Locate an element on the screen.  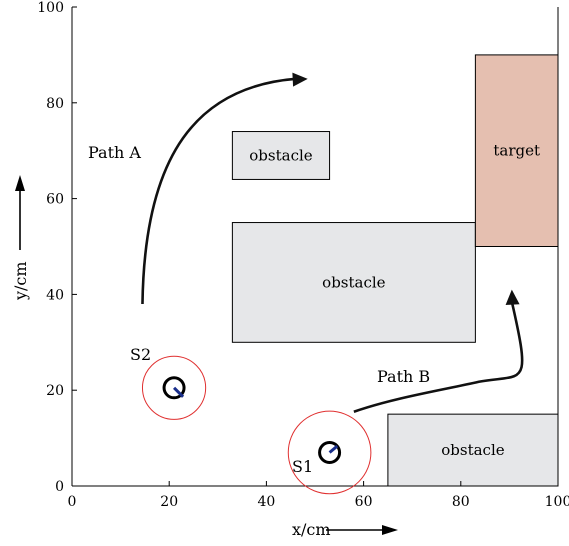
path-a-label: Path A is located at coordinates (114, 152).